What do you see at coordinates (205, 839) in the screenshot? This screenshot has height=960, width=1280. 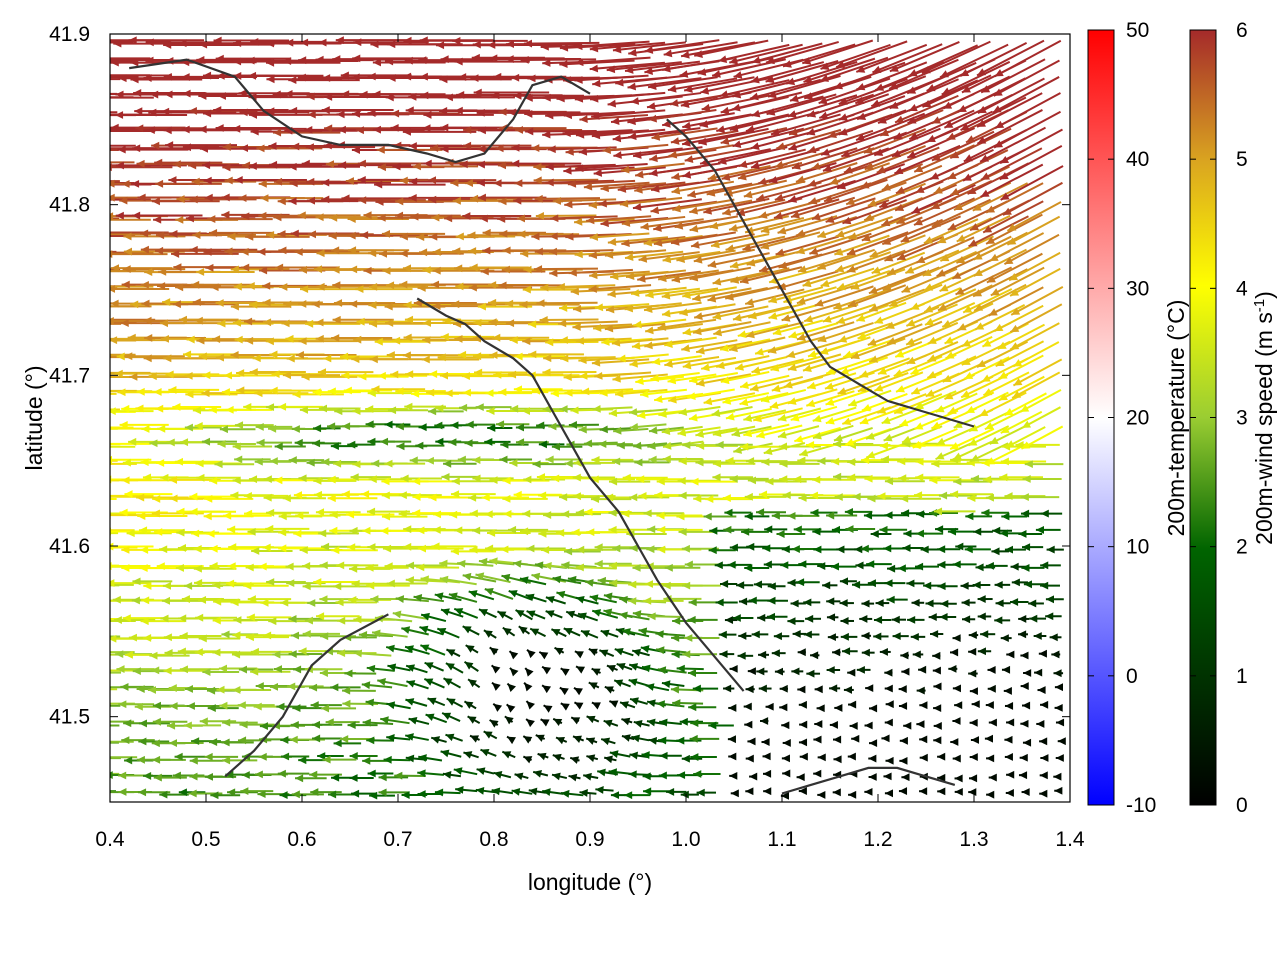 I see `x-tick-label: 0.5` at bounding box center [205, 839].